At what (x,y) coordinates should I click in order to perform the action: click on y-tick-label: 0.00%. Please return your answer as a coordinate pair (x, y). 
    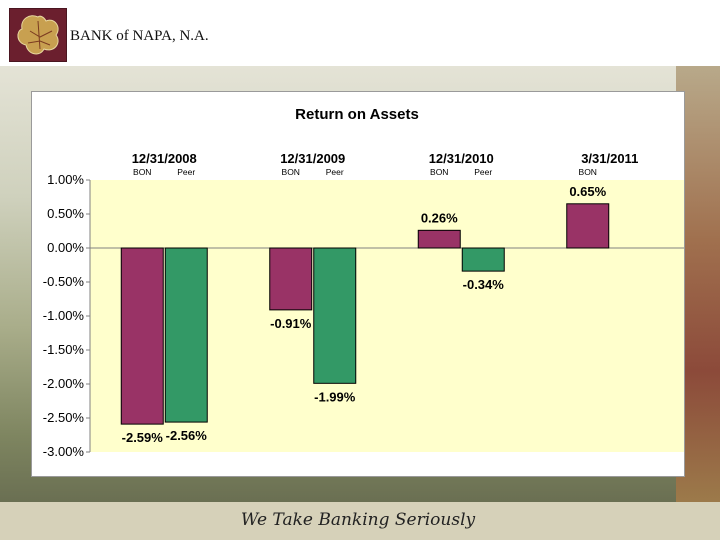
    Looking at the image, I should click on (65, 247).